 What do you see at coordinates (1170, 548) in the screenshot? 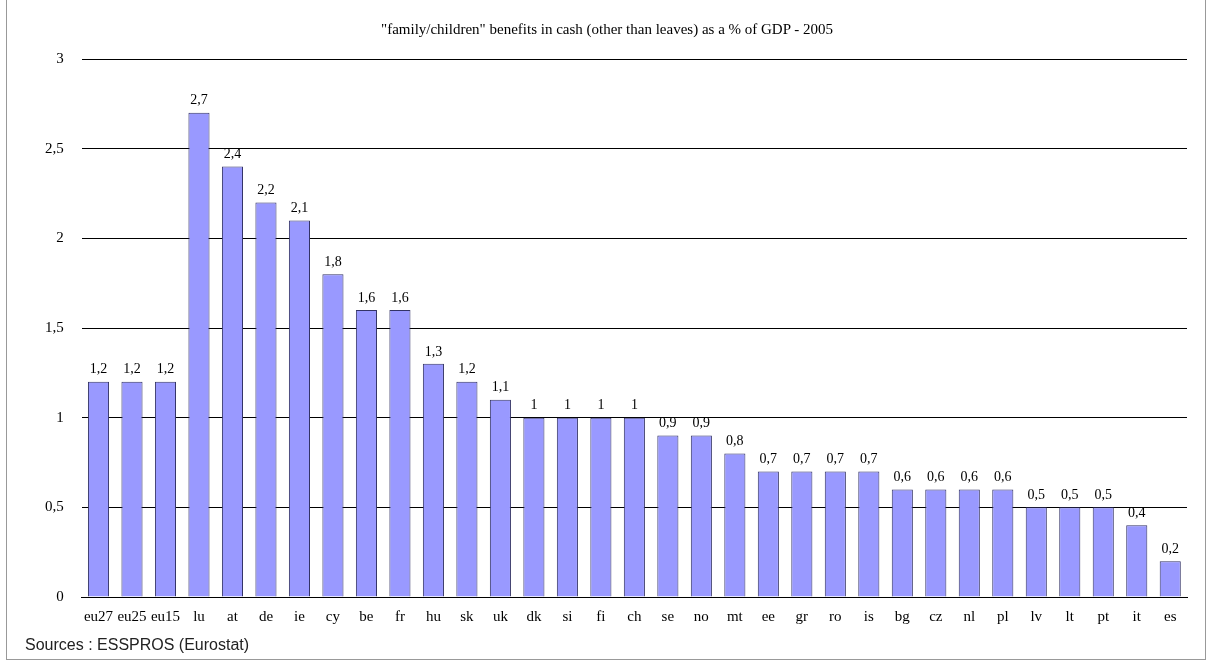
I see `data-label: 0,2` at bounding box center [1170, 548].